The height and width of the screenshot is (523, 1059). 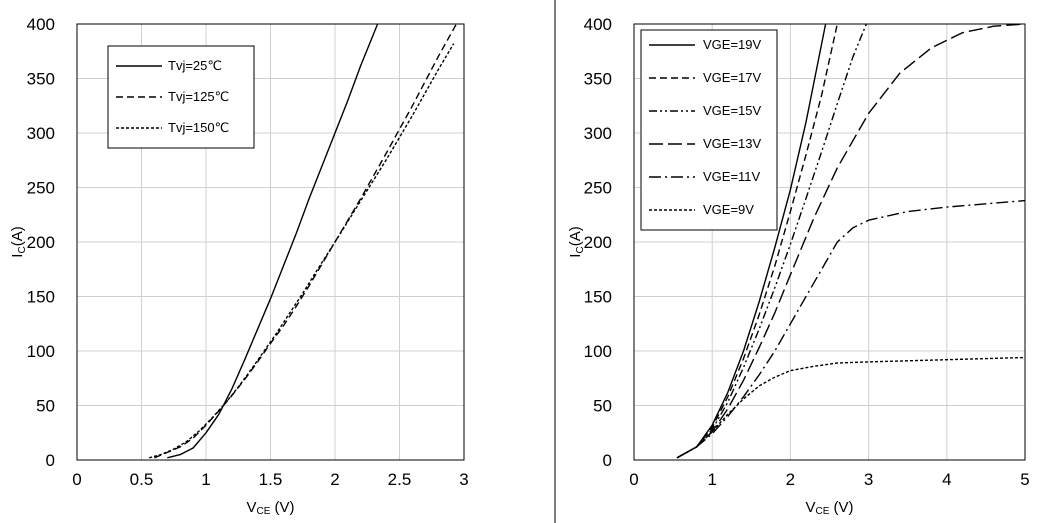 I want to click on legend-entry-label: VGE=13V, so click(x=732, y=143).